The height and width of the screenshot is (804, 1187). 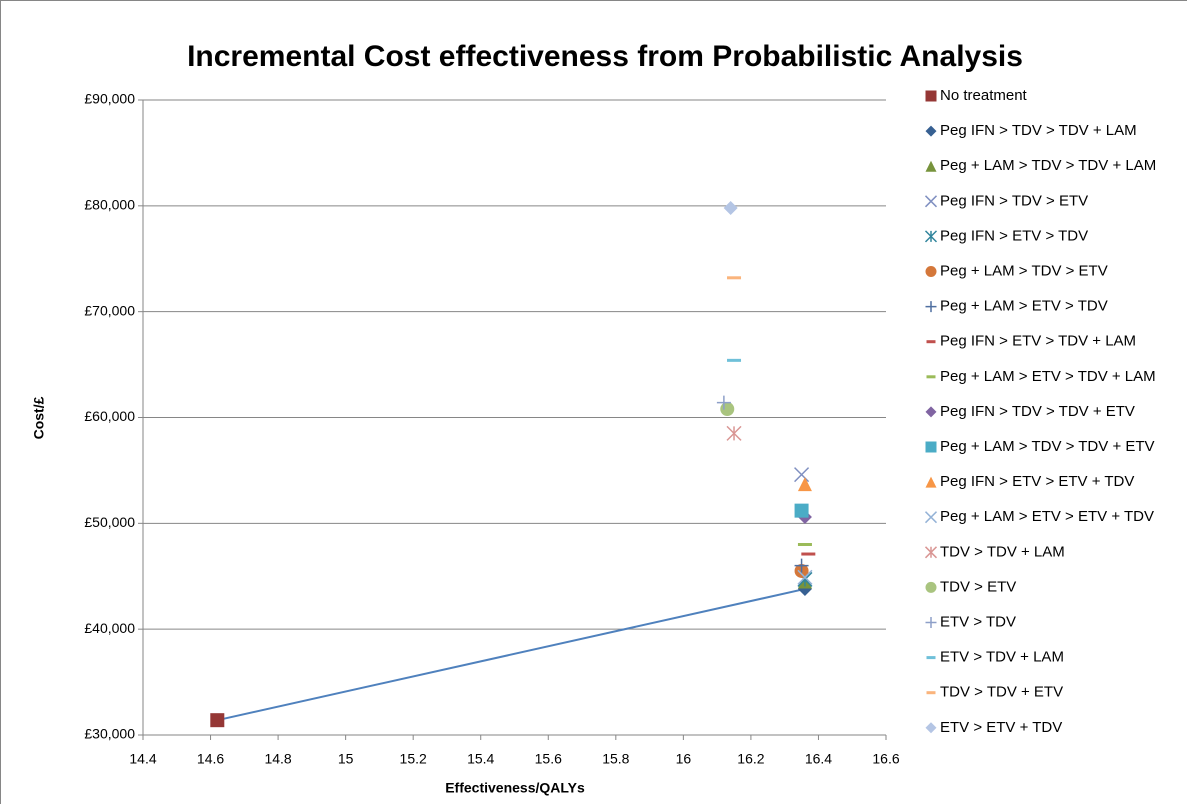 I want to click on x-tick-label: 14.6, so click(x=210, y=759).